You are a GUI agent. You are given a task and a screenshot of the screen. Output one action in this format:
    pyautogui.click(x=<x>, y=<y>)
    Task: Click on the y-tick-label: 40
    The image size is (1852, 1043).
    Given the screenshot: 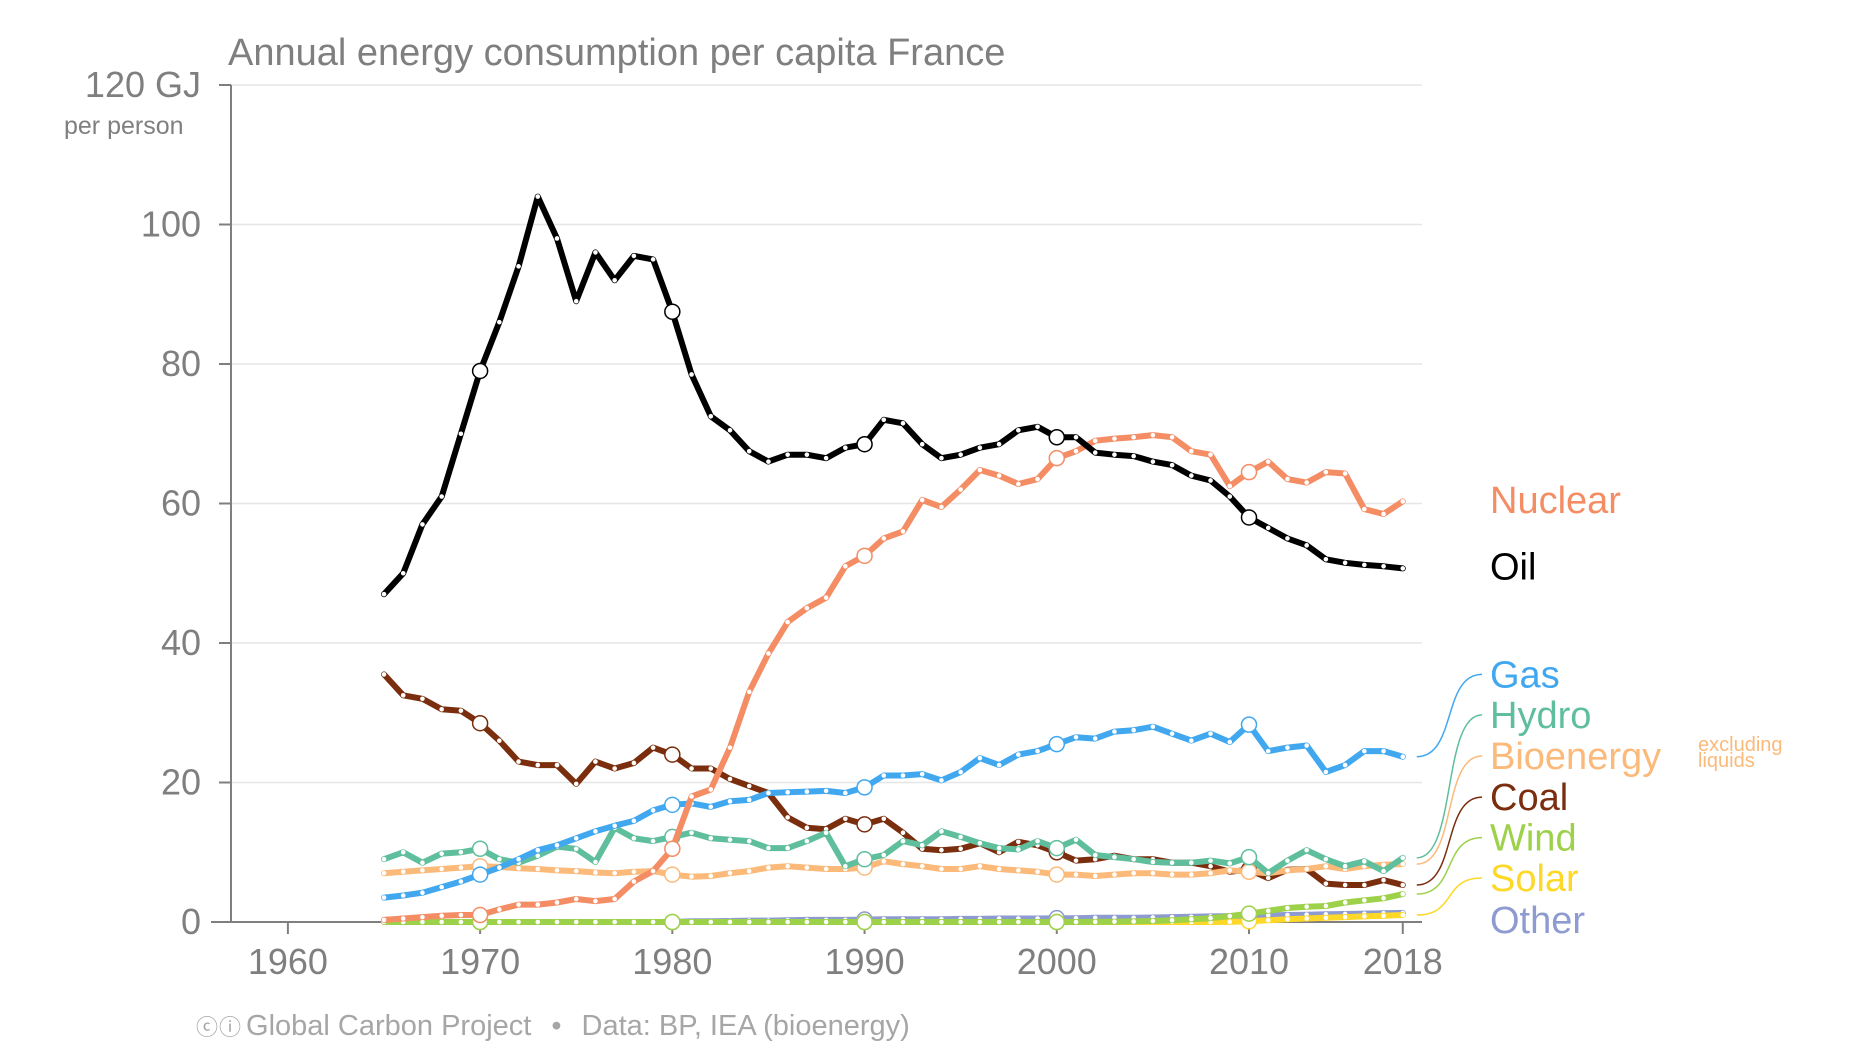 What is the action you would take?
    pyautogui.click(x=181, y=642)
    